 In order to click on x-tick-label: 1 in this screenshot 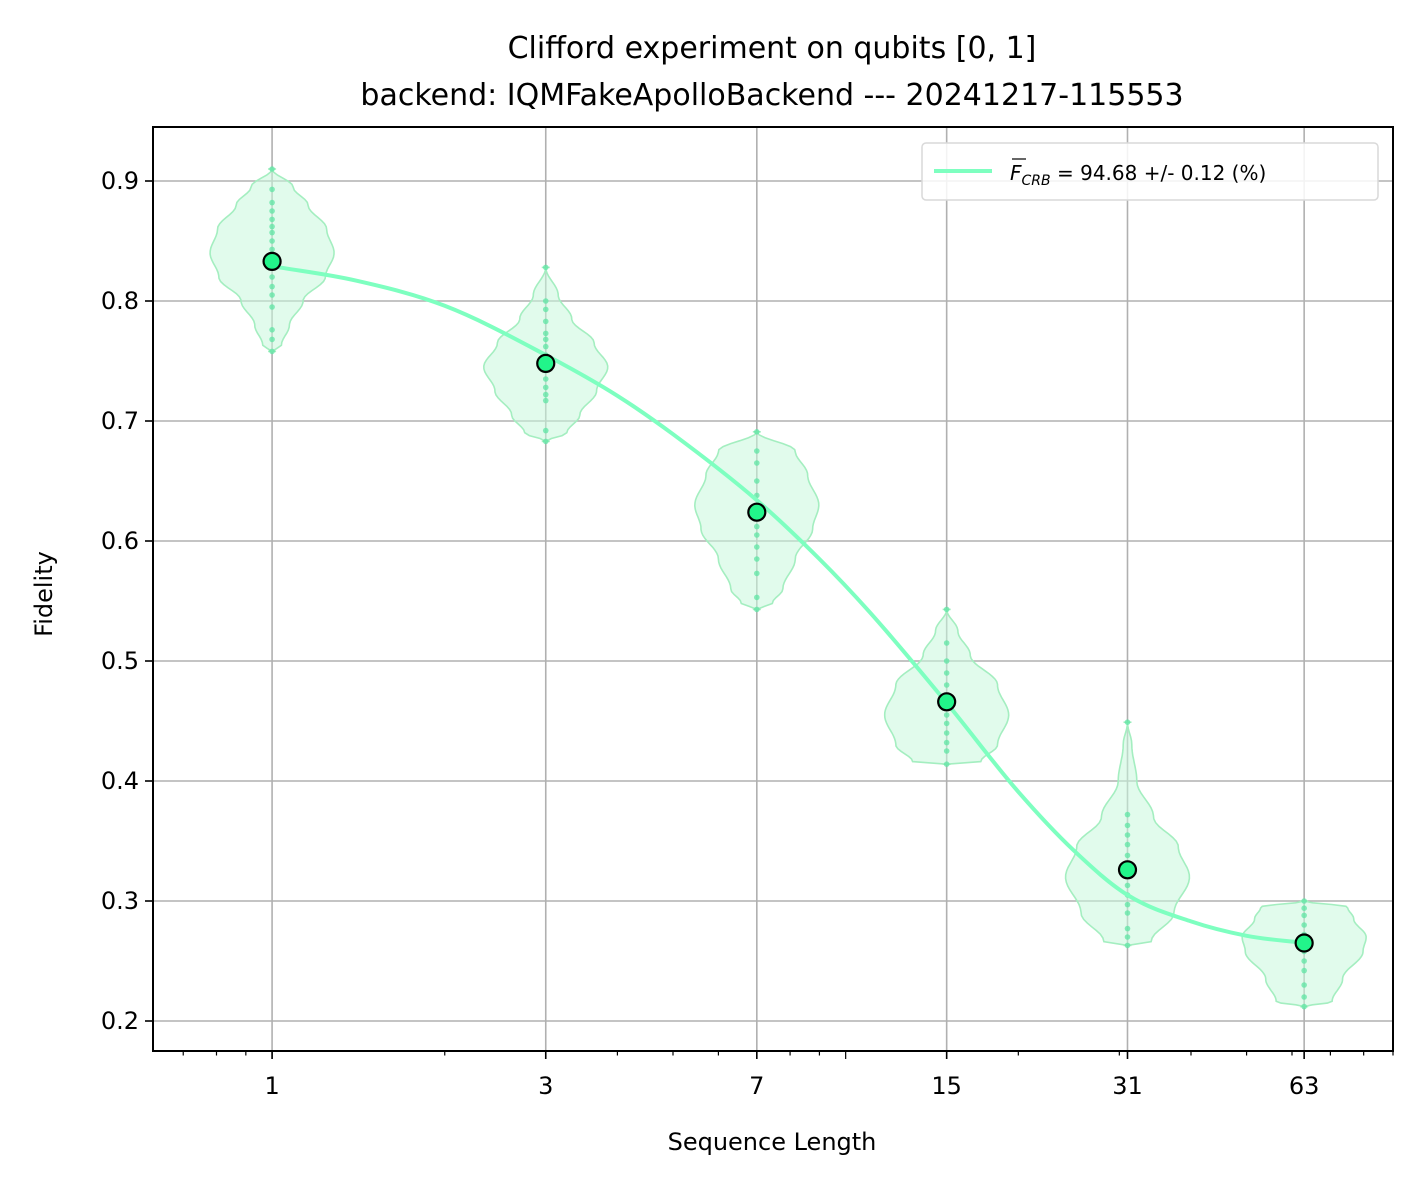, I will do `click(271, 1086)`.